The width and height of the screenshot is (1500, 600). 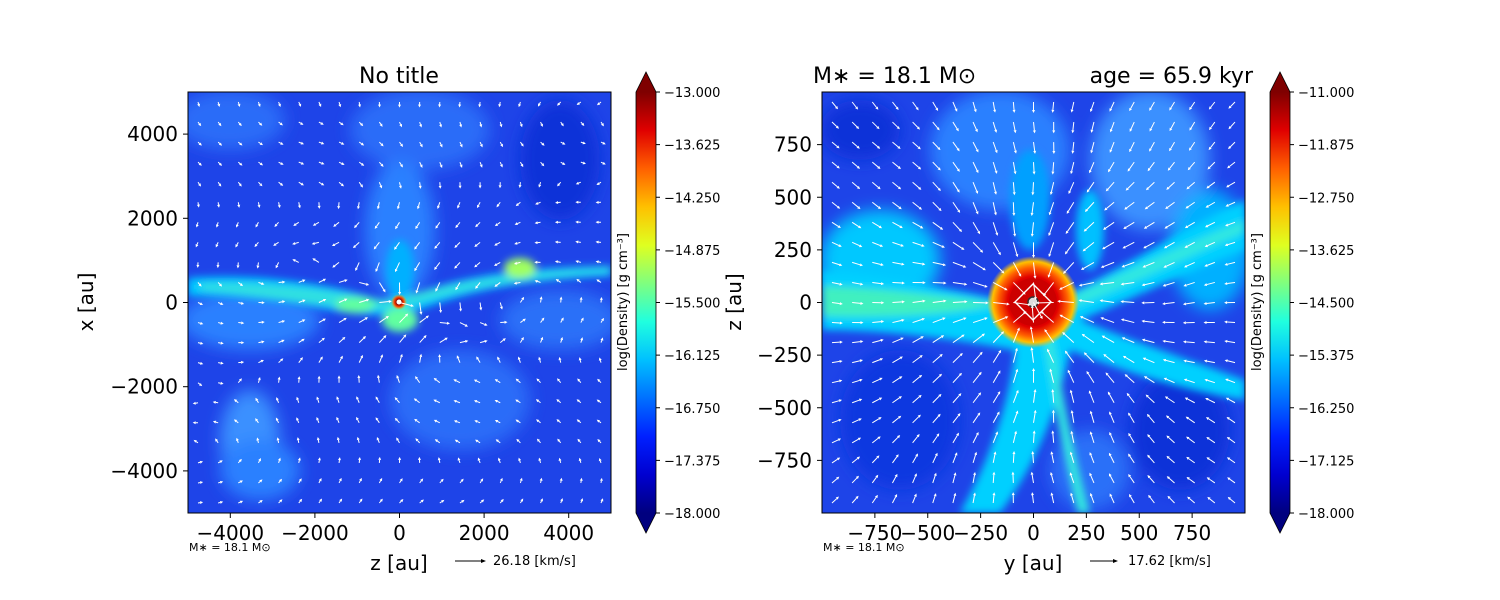 What do you see at coordinates (1326, 514) in the screenshot?
I see `colorbar-tick-label: −18.000` at bounding box center [1326, 514].